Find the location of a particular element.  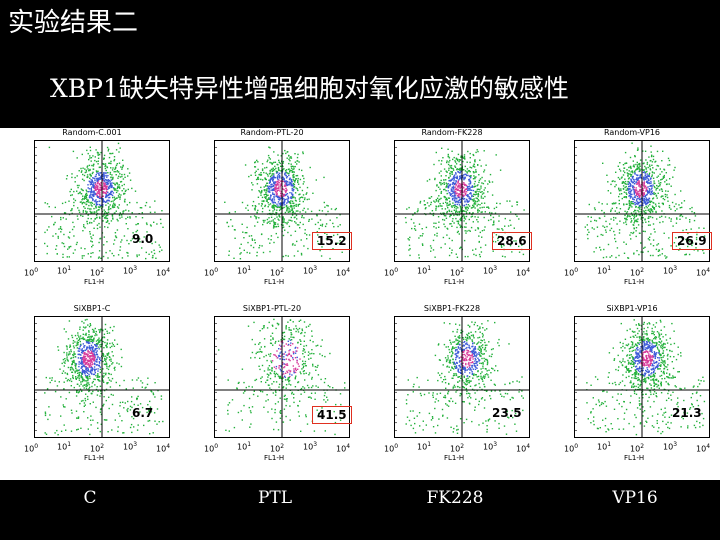

condition-label: C is located at coordinates (90, 498).